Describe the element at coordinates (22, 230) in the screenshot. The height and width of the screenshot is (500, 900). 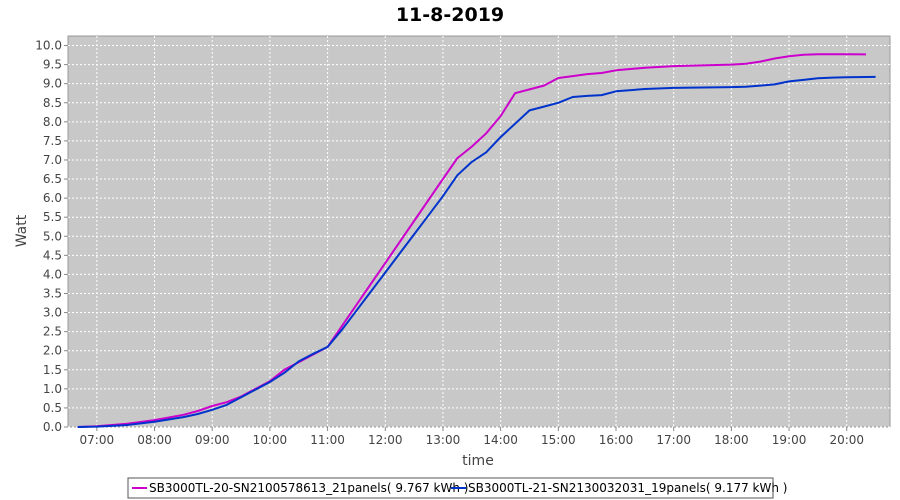
I see `y-axis-label: Watt` at that location.